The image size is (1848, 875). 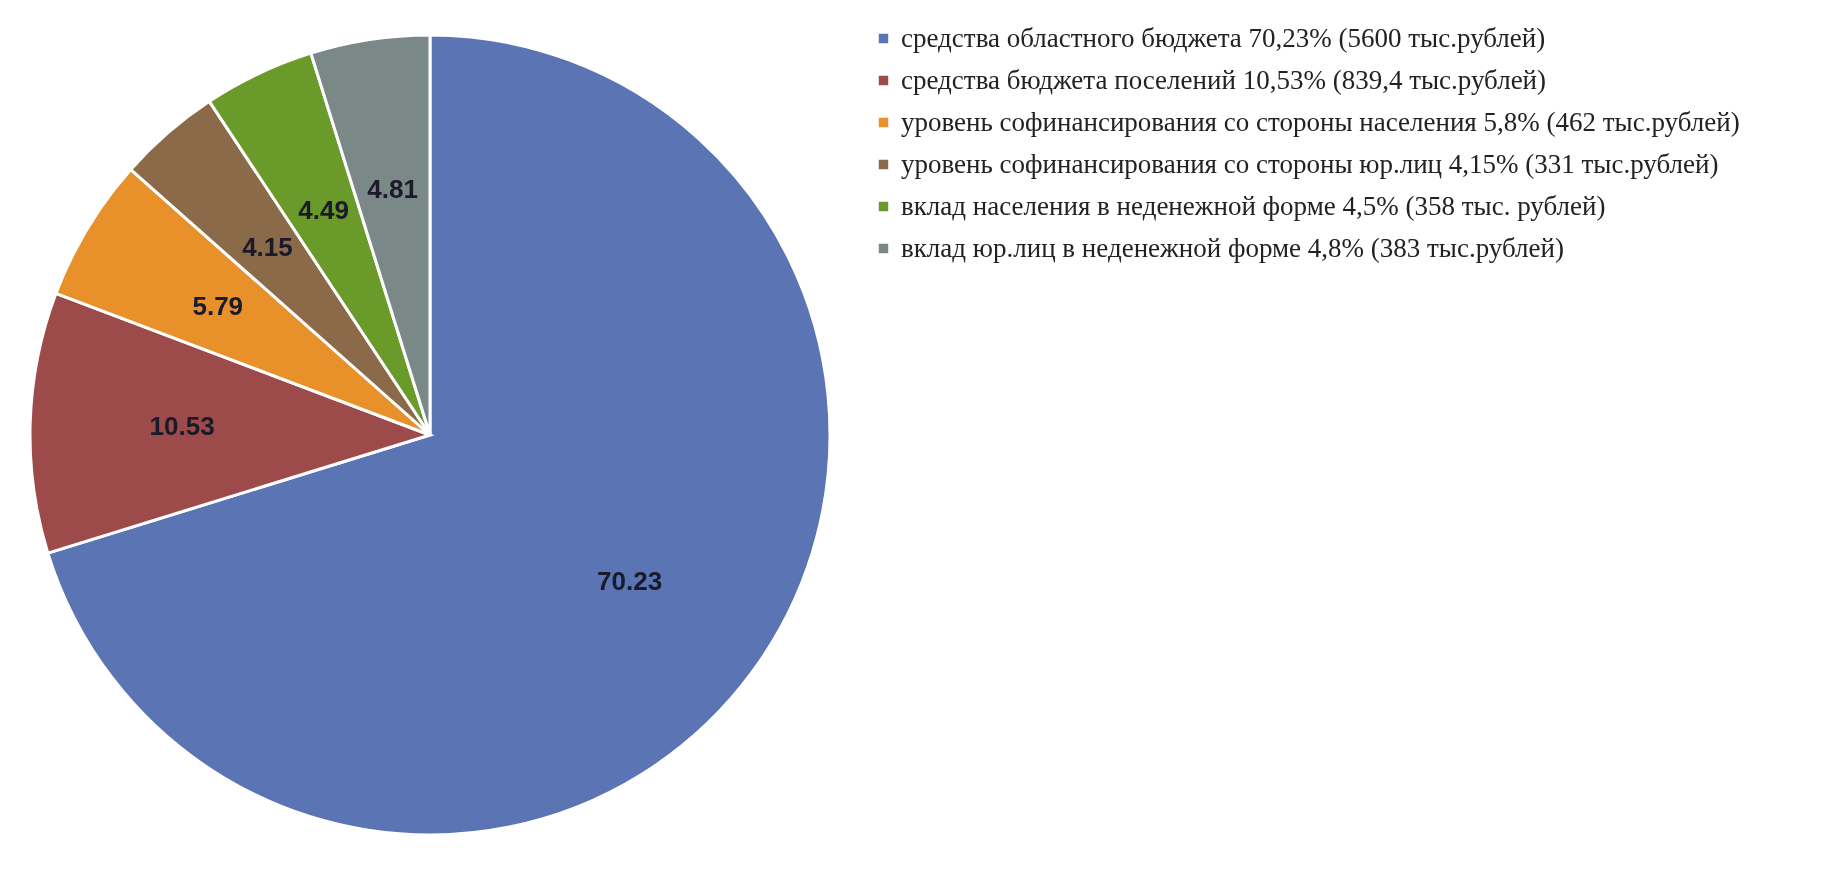 I want to click on legend-label: вклад юр.лиц в неденежной форме 4,8% (383 тыс.рублей), so click(x=1232, y=247).